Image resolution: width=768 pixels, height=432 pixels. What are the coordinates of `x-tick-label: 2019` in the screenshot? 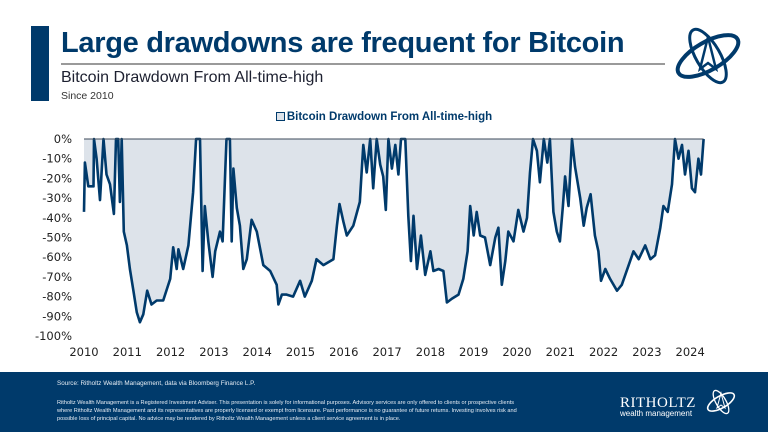 It's located at (473, 352).